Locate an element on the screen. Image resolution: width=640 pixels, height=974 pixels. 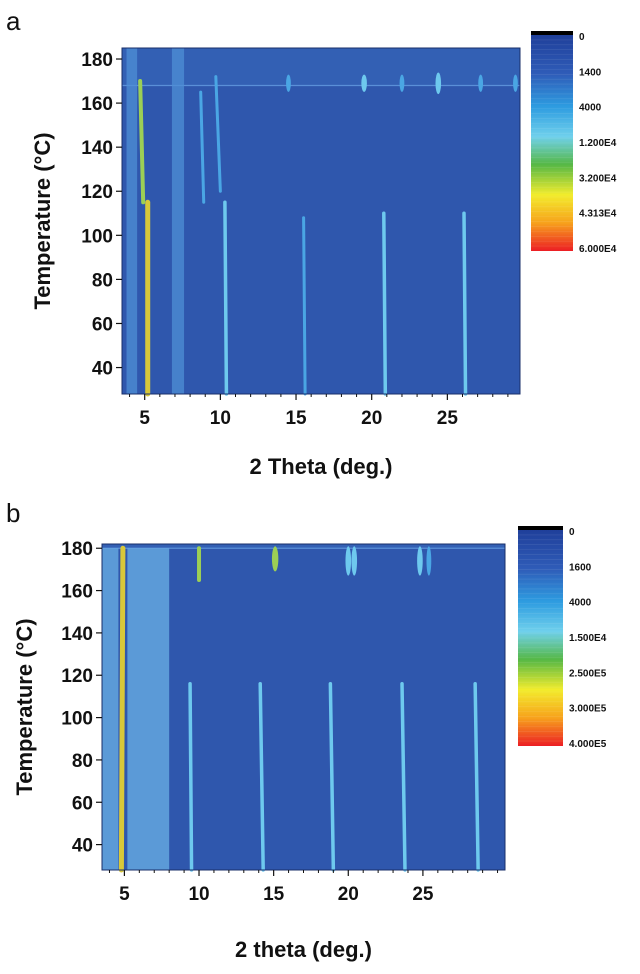
panel-label-b: b is located at coordinates (13, 513).